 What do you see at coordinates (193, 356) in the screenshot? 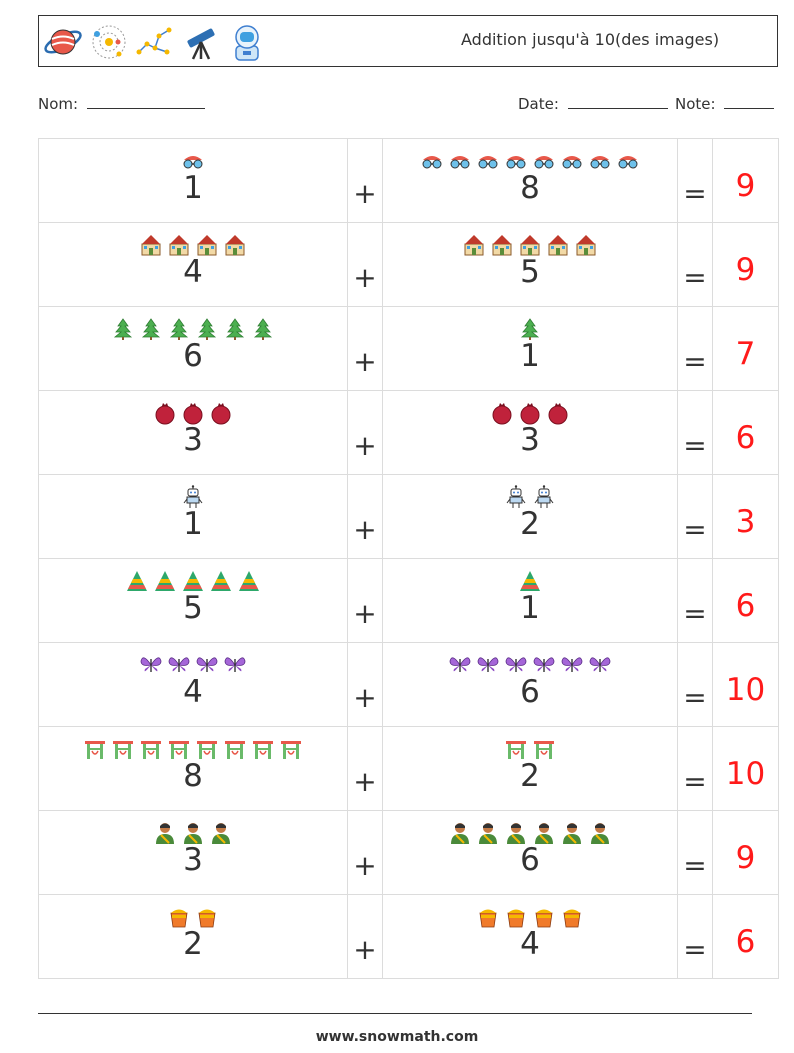
I see `addend-a: 6` at bounding box center [193, 356].